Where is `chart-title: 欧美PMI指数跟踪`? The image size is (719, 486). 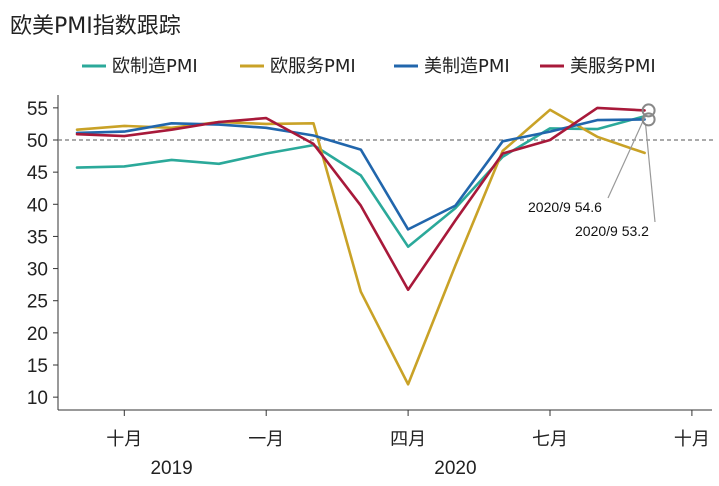
chart-title: 欧美PMI指数跟踪 is located at coordinates (95, 26).